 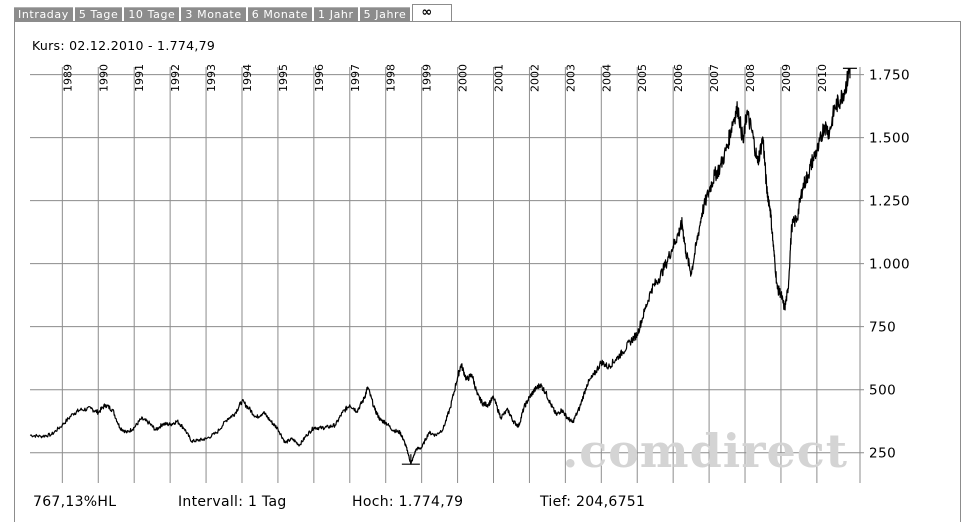 I want to click on x-tick-label: 1992, so click(x=175, y=78).